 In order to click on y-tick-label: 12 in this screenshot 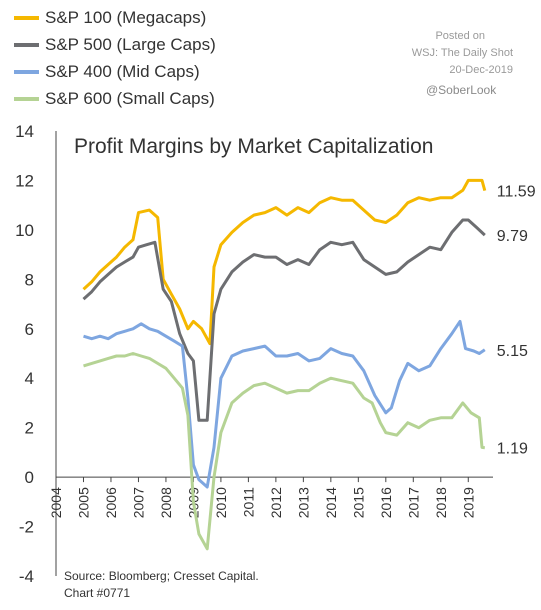, I will do `click(24, 180)`.